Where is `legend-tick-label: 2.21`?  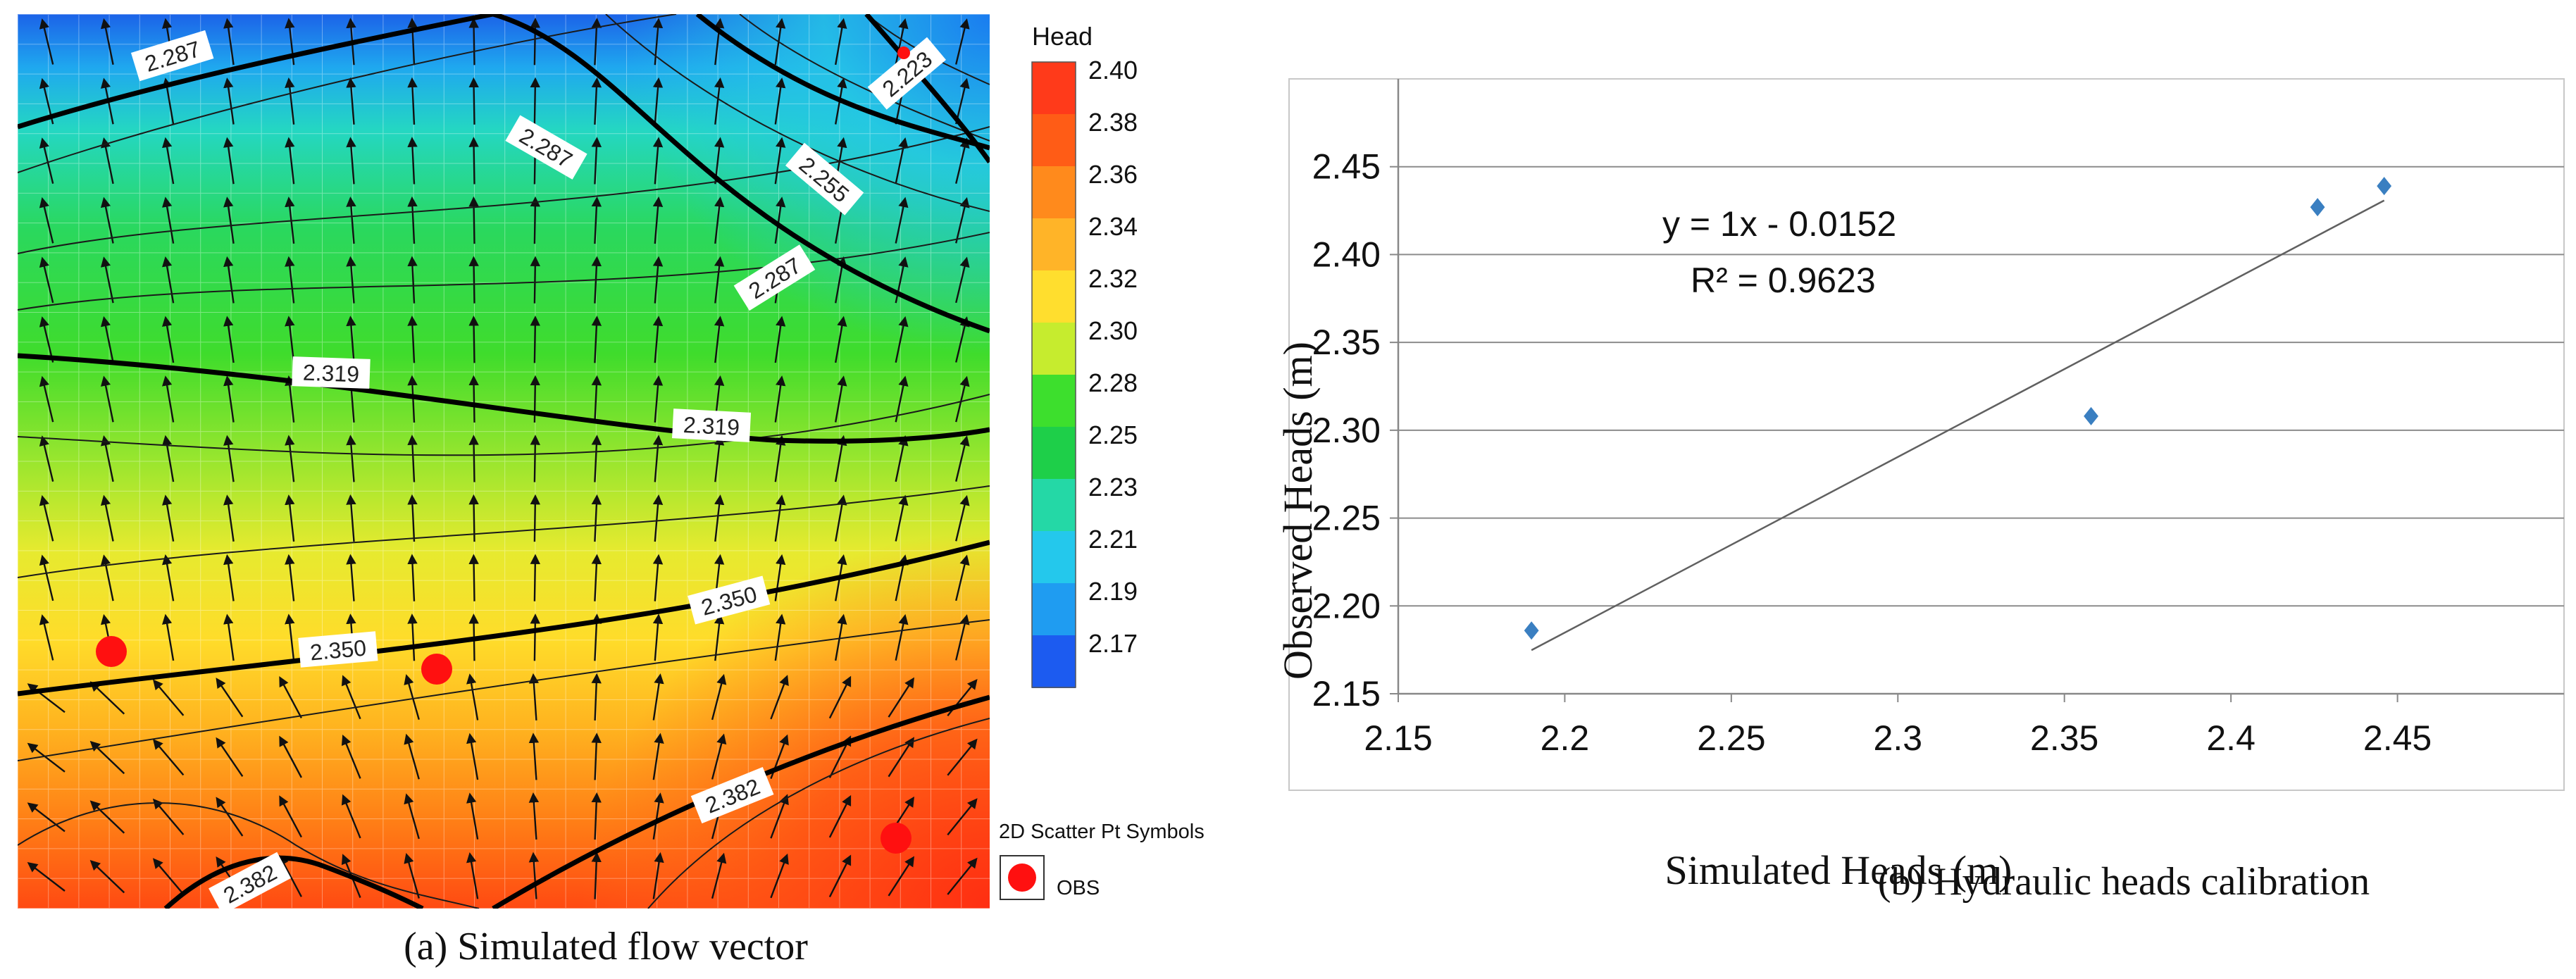
legend-tick-label: 2.21 is located at coordinates (1113, 539).